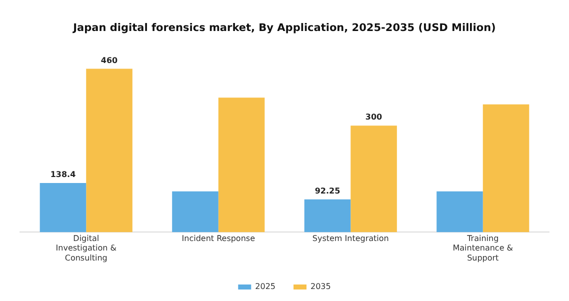 The image size is (569, 301). I want to click on legend-label: 2035, so click(320, 287).